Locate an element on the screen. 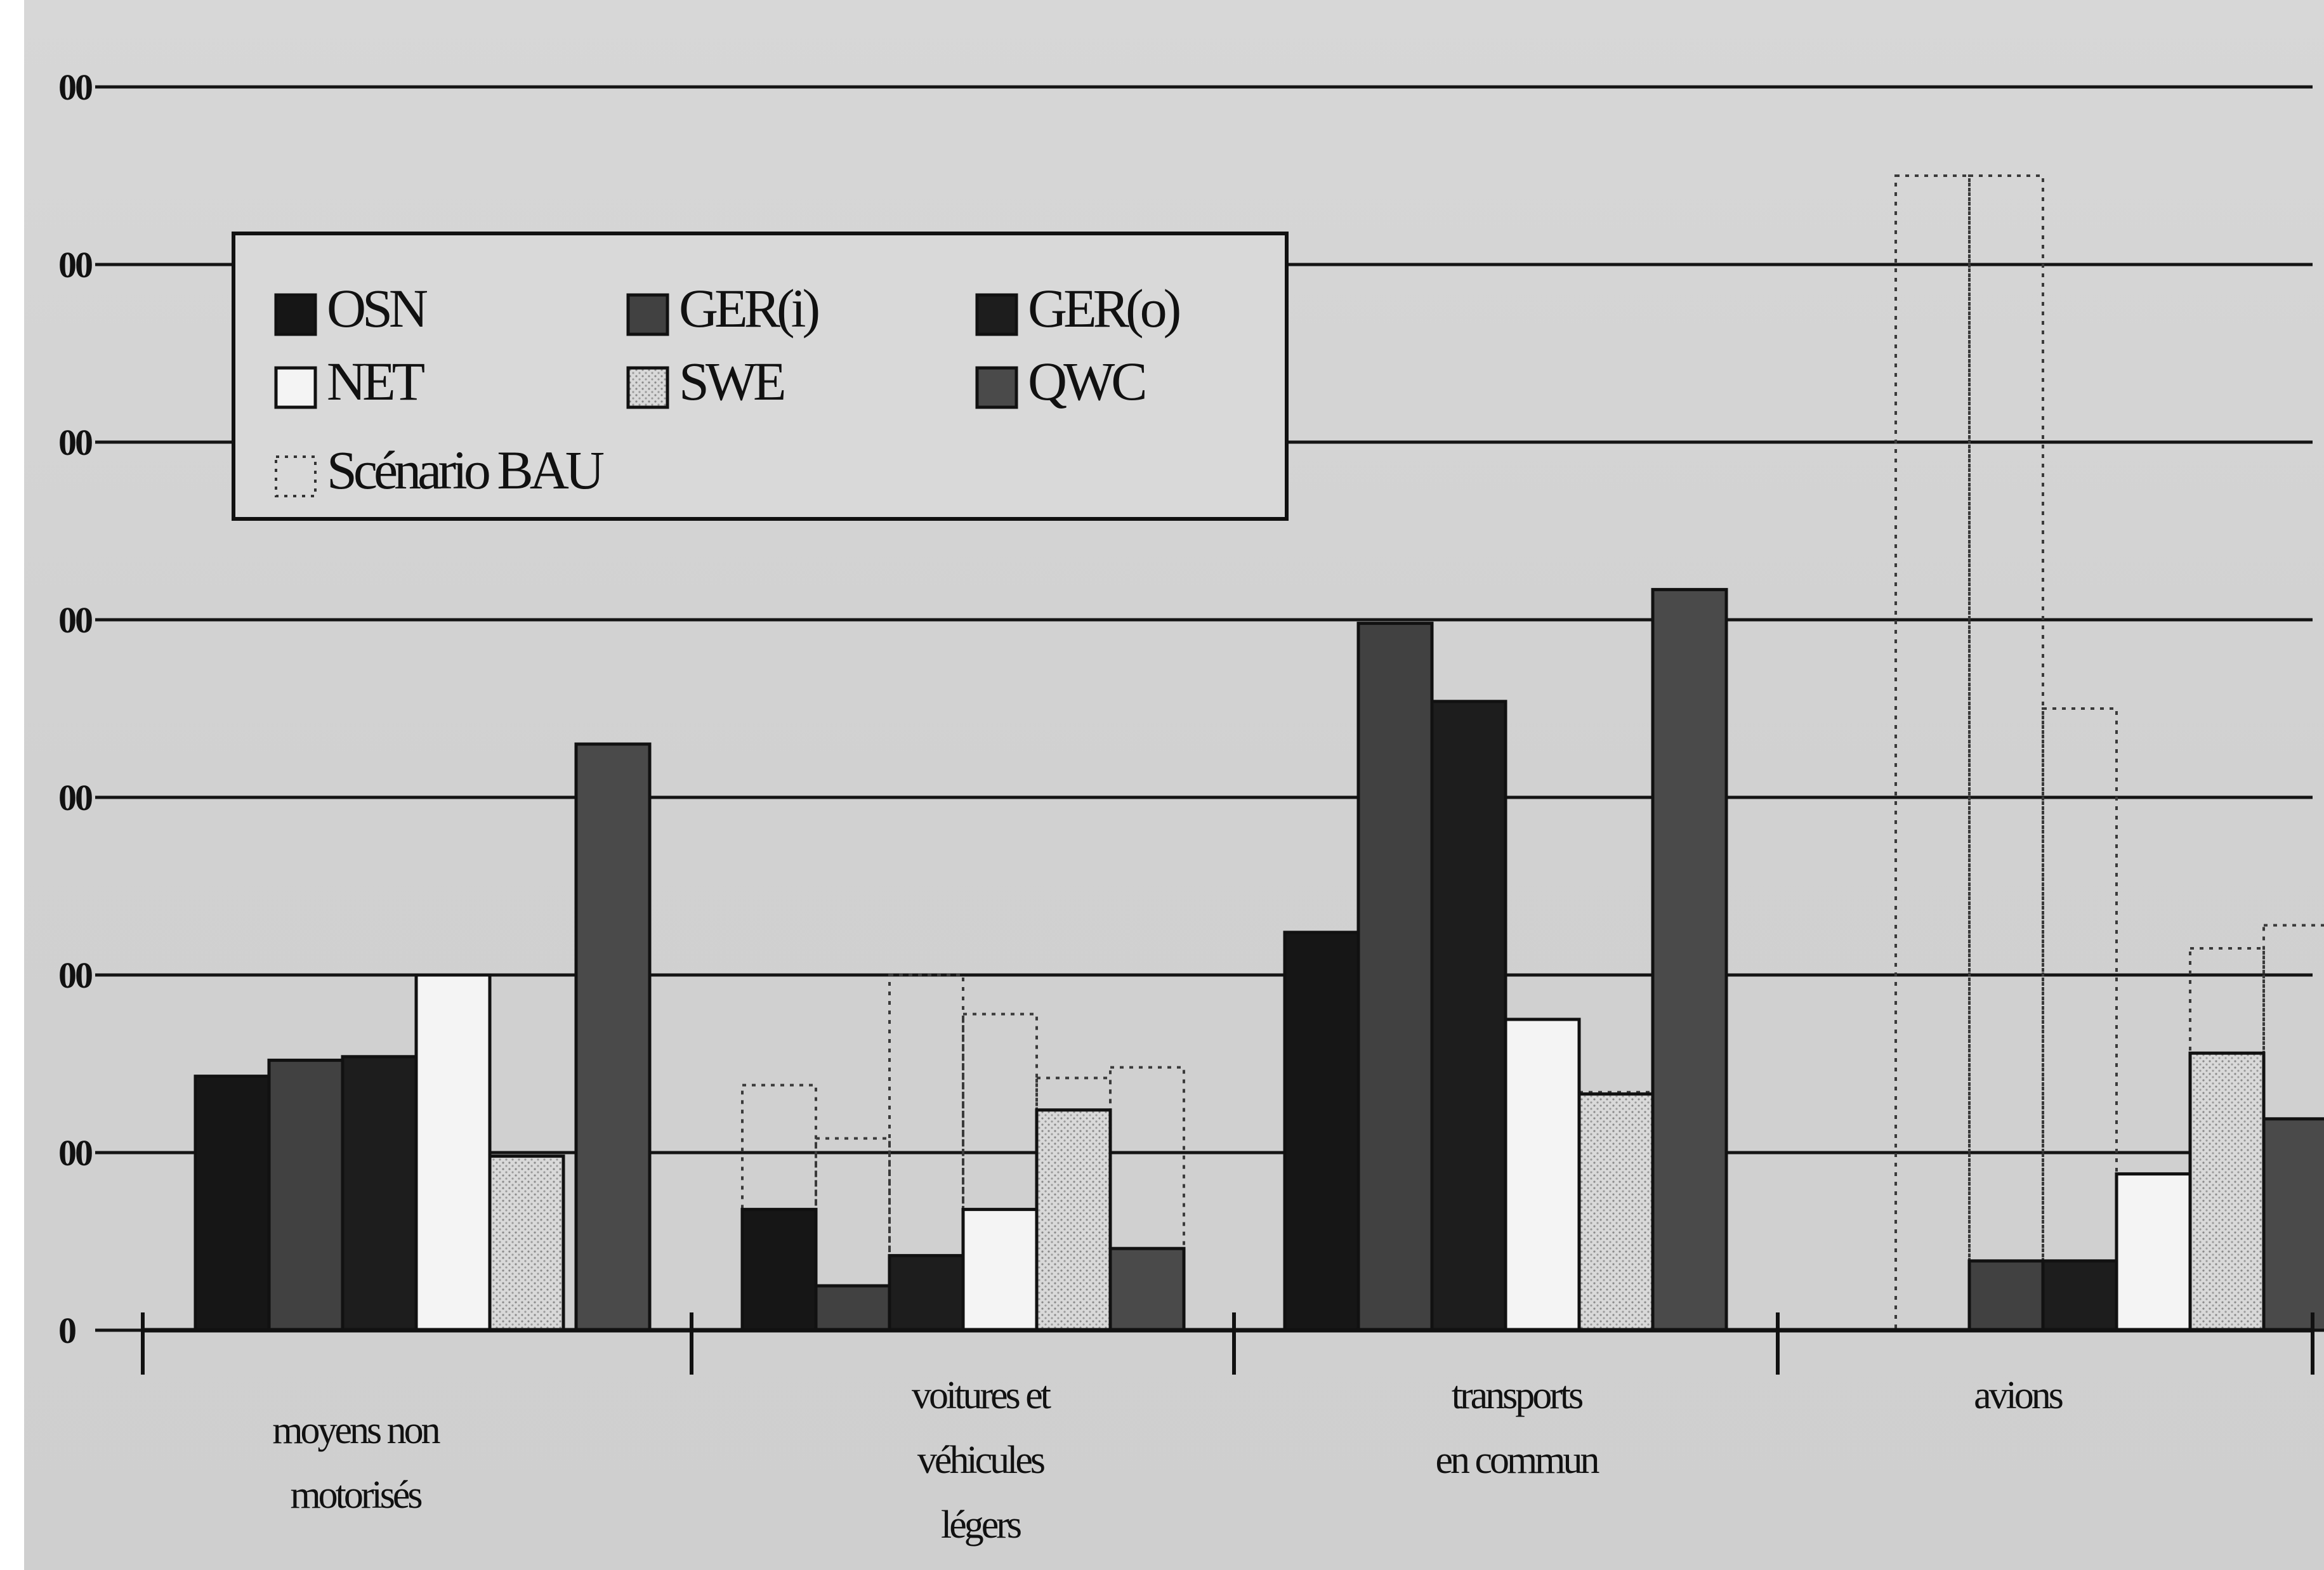 This screenshot has width=2324, height=1570. category-label: moyens non is located at coordinates (356, 1430).